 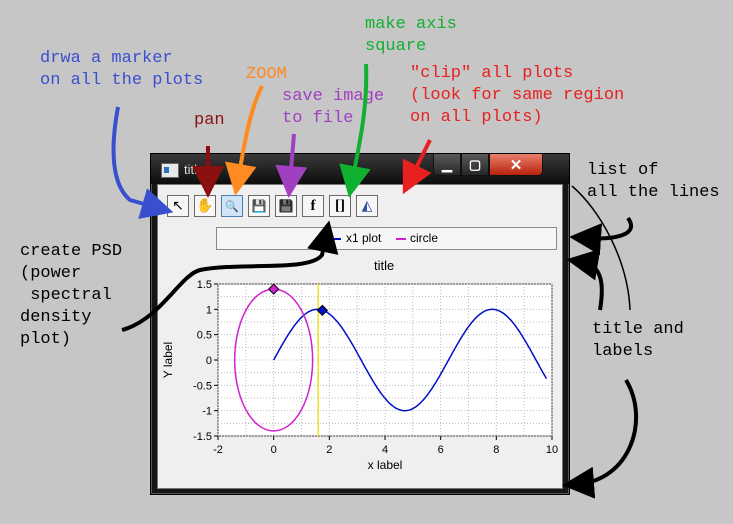 I want to click on y-tick-label: -1.5, so click(x=202, y=437).